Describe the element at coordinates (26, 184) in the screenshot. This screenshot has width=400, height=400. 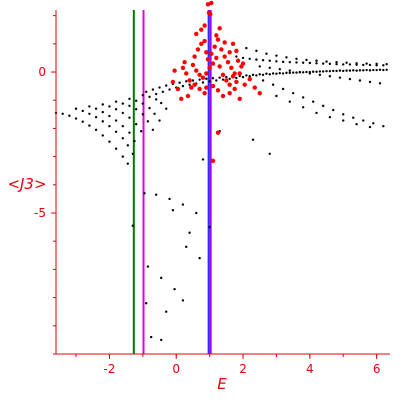
I see `y-axis-label: <J3>` at that location.